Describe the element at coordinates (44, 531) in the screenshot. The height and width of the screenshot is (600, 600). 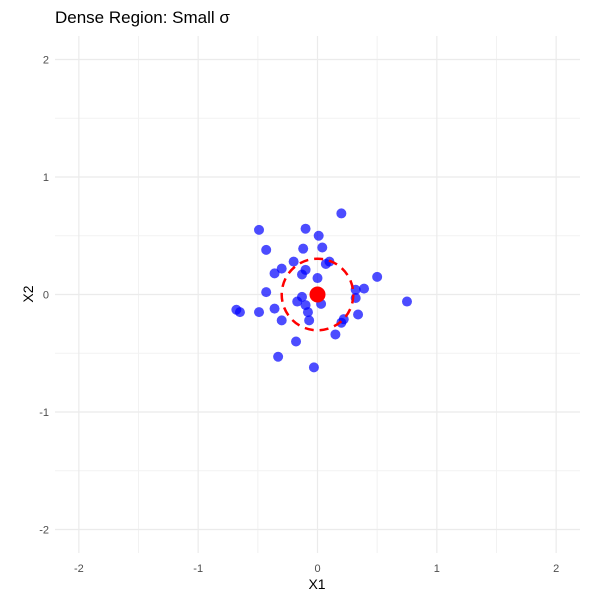
I see `y-tick-label: -2` at that location.